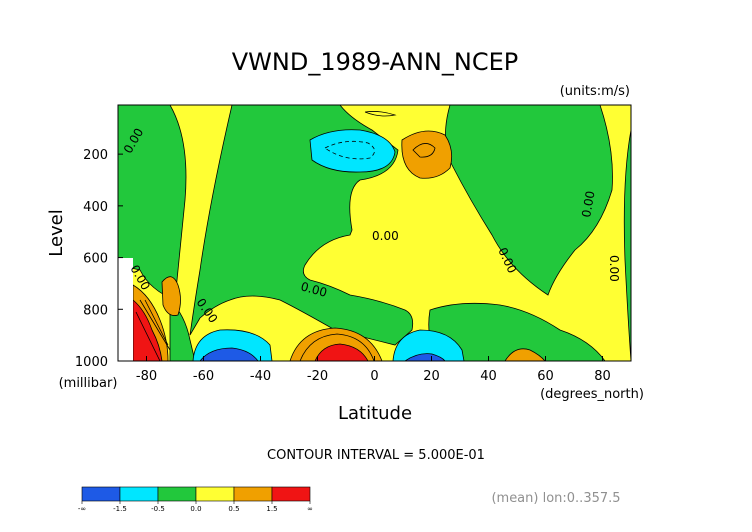  What do you see at coordinates (203, 376) in the screenshot?
I see `x-tick-label: -60` at bounding box center [203, 376].